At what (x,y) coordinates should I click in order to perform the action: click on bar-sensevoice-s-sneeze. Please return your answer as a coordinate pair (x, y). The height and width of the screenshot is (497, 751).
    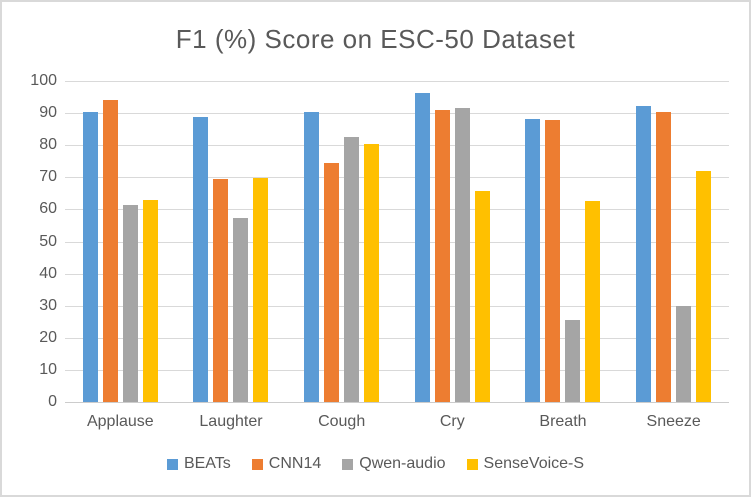
    Looking at the image, I should click on (704, 286).